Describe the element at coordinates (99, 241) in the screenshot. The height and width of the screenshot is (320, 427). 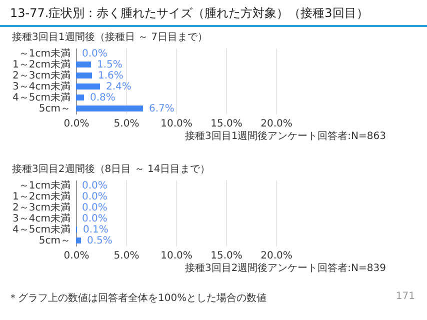
I see `data-label: 0.5%` at that location.